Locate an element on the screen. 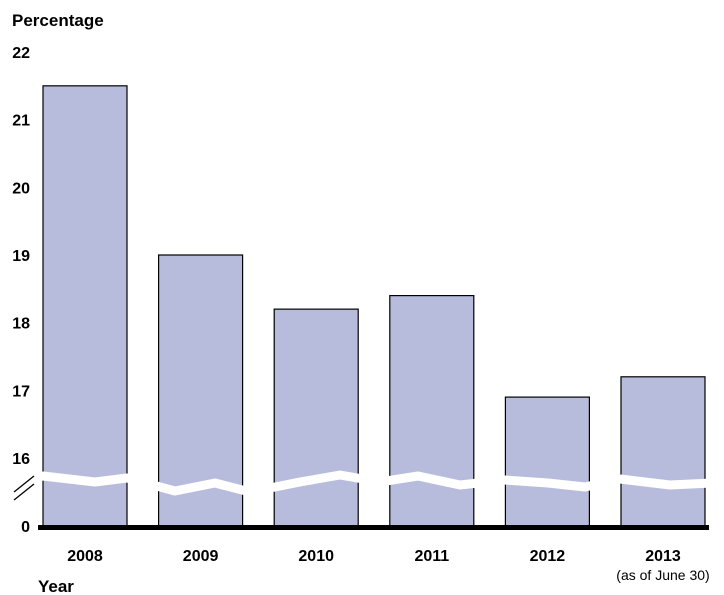 This screenshot has height=595, width=724. y-tick-label: 0 is located at coordinates (25, 527).